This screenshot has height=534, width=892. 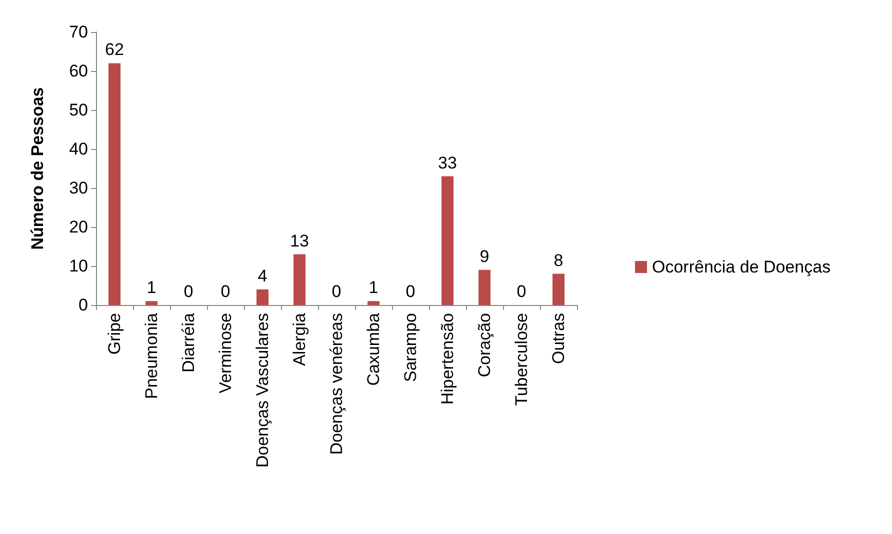 I want to click on y-tick-label: 10, so click(x=78, y=266).